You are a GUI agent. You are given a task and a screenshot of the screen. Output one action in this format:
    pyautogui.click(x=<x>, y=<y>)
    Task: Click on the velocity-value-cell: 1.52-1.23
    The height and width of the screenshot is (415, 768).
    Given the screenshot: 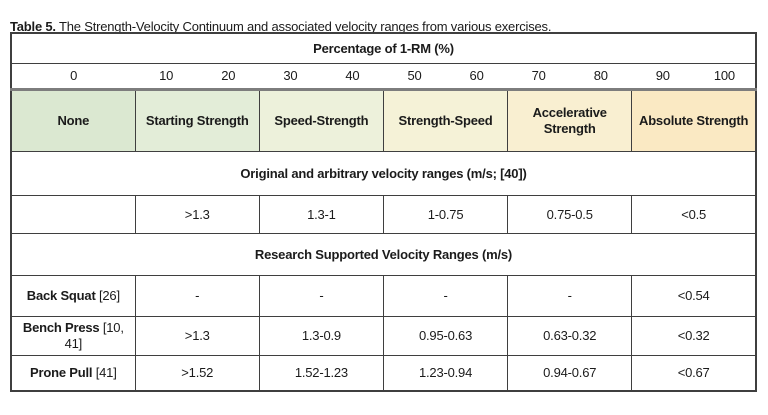 What is the action you would take?
    pyautogui.click(x=321, y=373)
    